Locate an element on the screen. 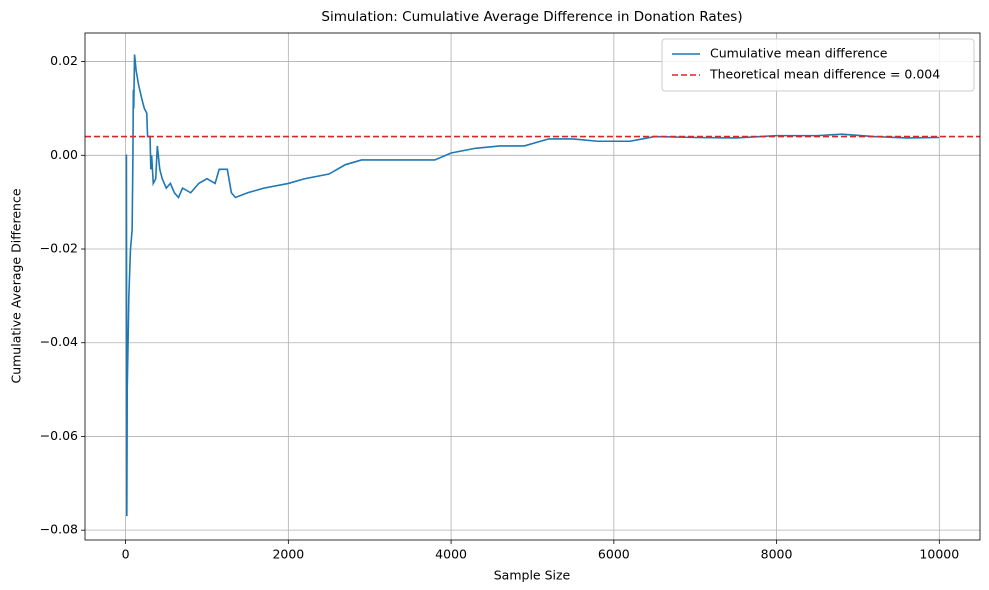 This screenshot has height=590, width=989. y-tick-label: 0.00 is located at coordinates (64, 154).